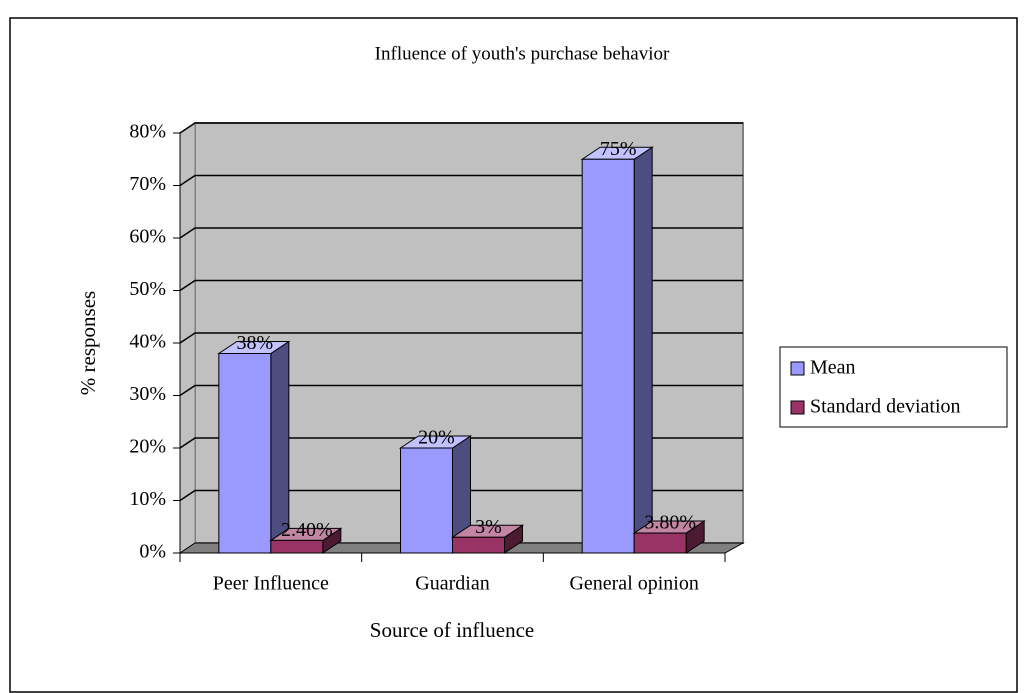 The width and height of the screenshot is (1027, 693). I want to click on y-axis-label: % responses, so click(88, 343).